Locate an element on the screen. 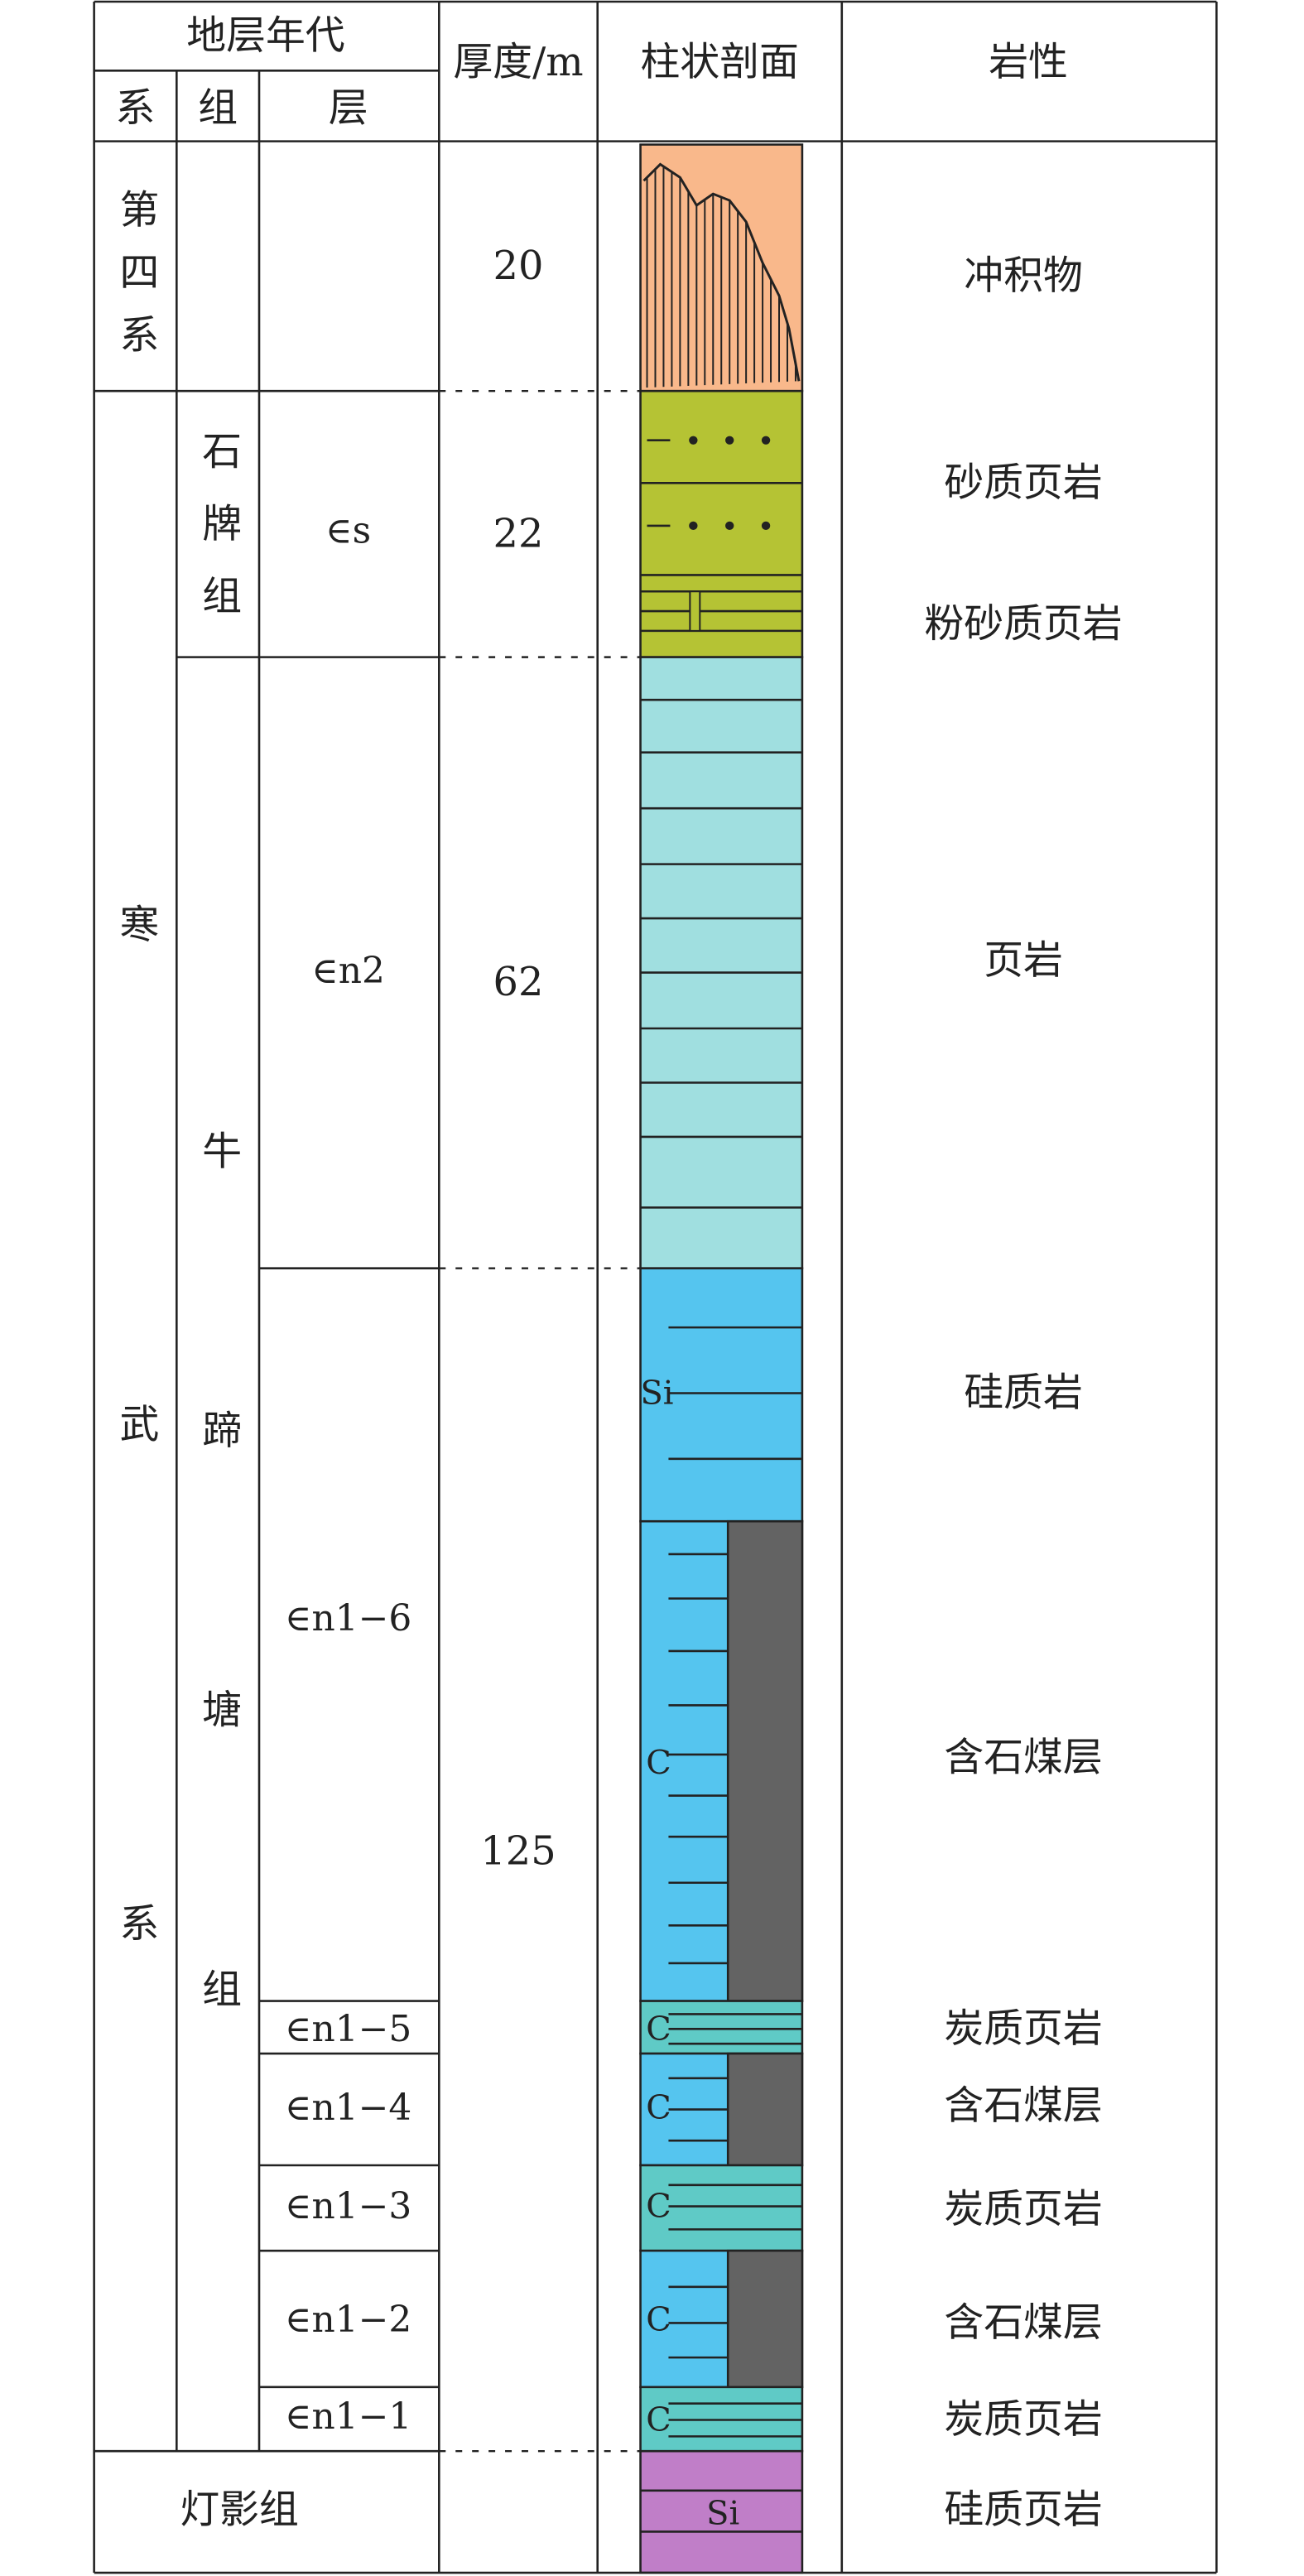  thickness: 22 is located at coordinates (518, 533).